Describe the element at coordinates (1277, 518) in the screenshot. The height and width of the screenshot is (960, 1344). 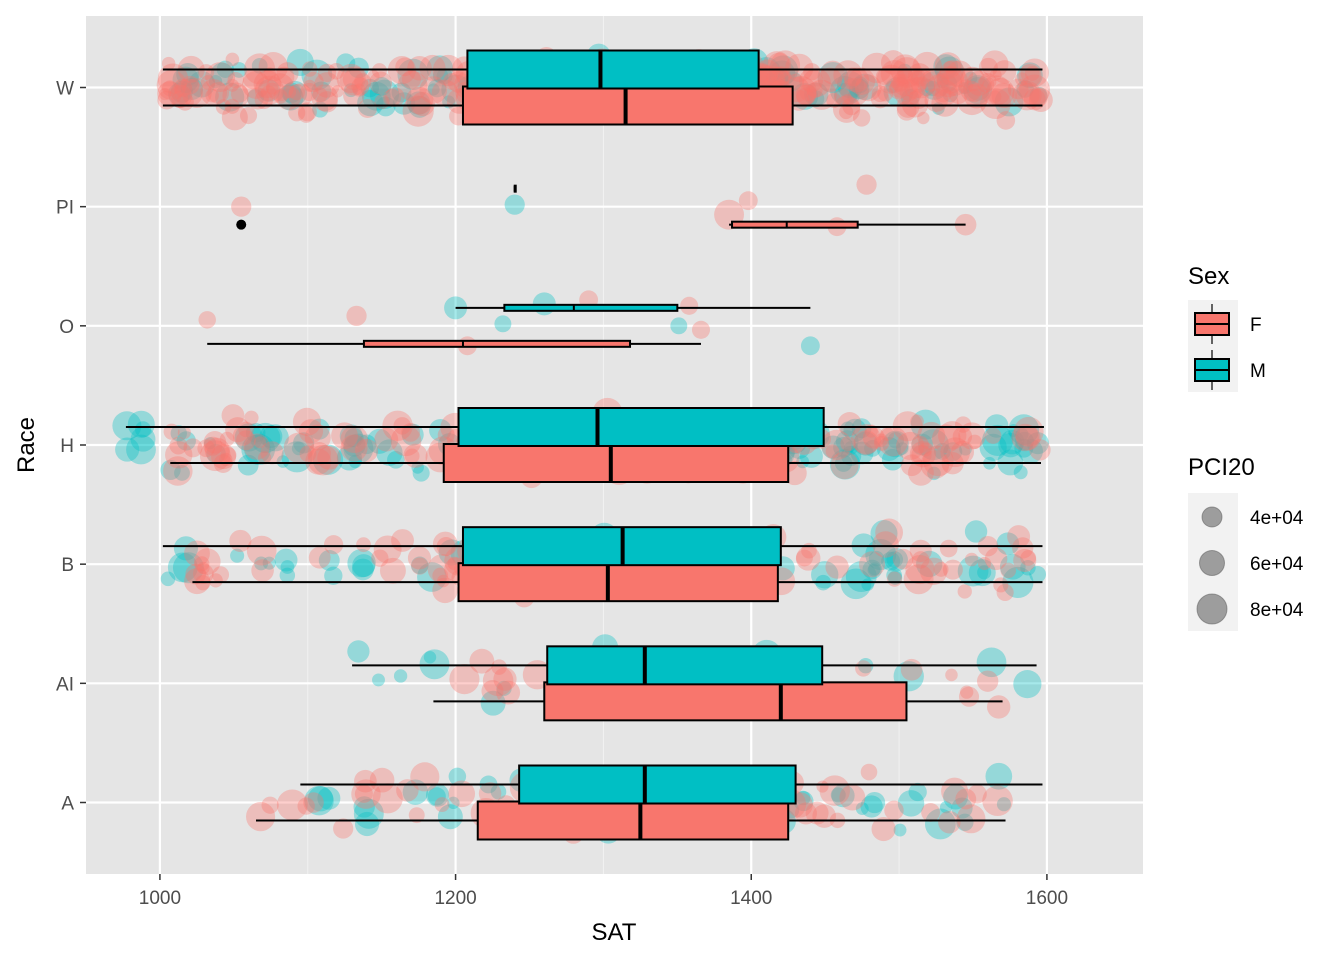
I see `legend-size-label: 4e+04` at that location.